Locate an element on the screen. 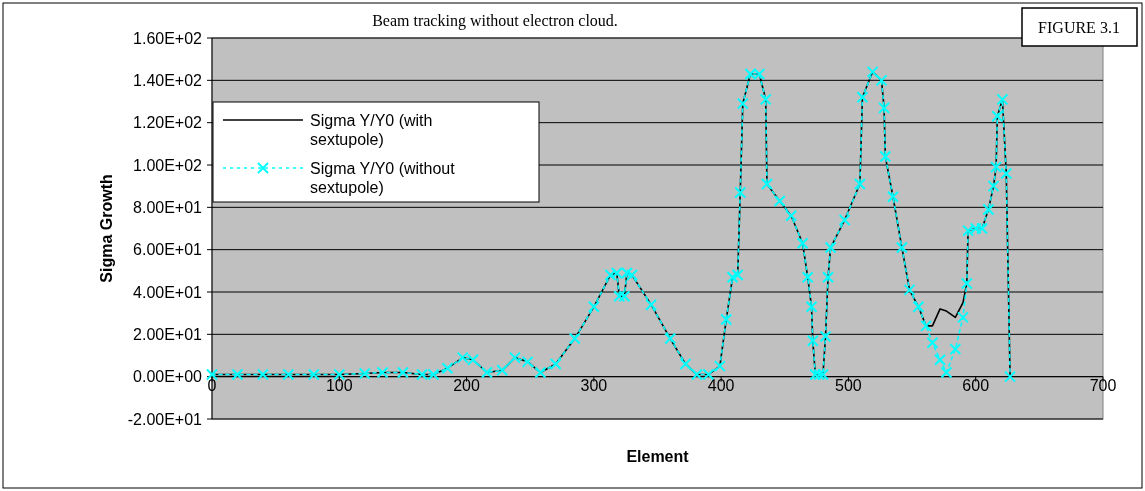 The image size is (1145, 491). y-tick-label: 8.00E+01 is located at coordinates (168, 207).